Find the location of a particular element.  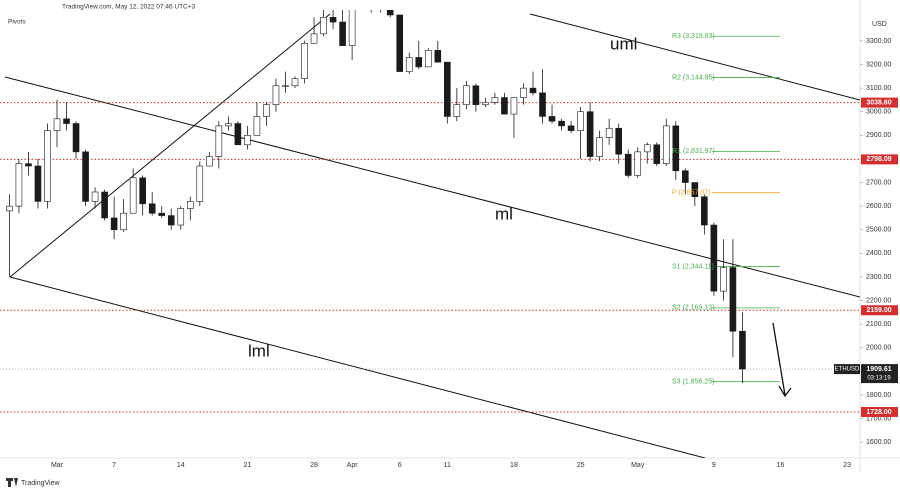

symbol-box is located at coordinates (847, 369).